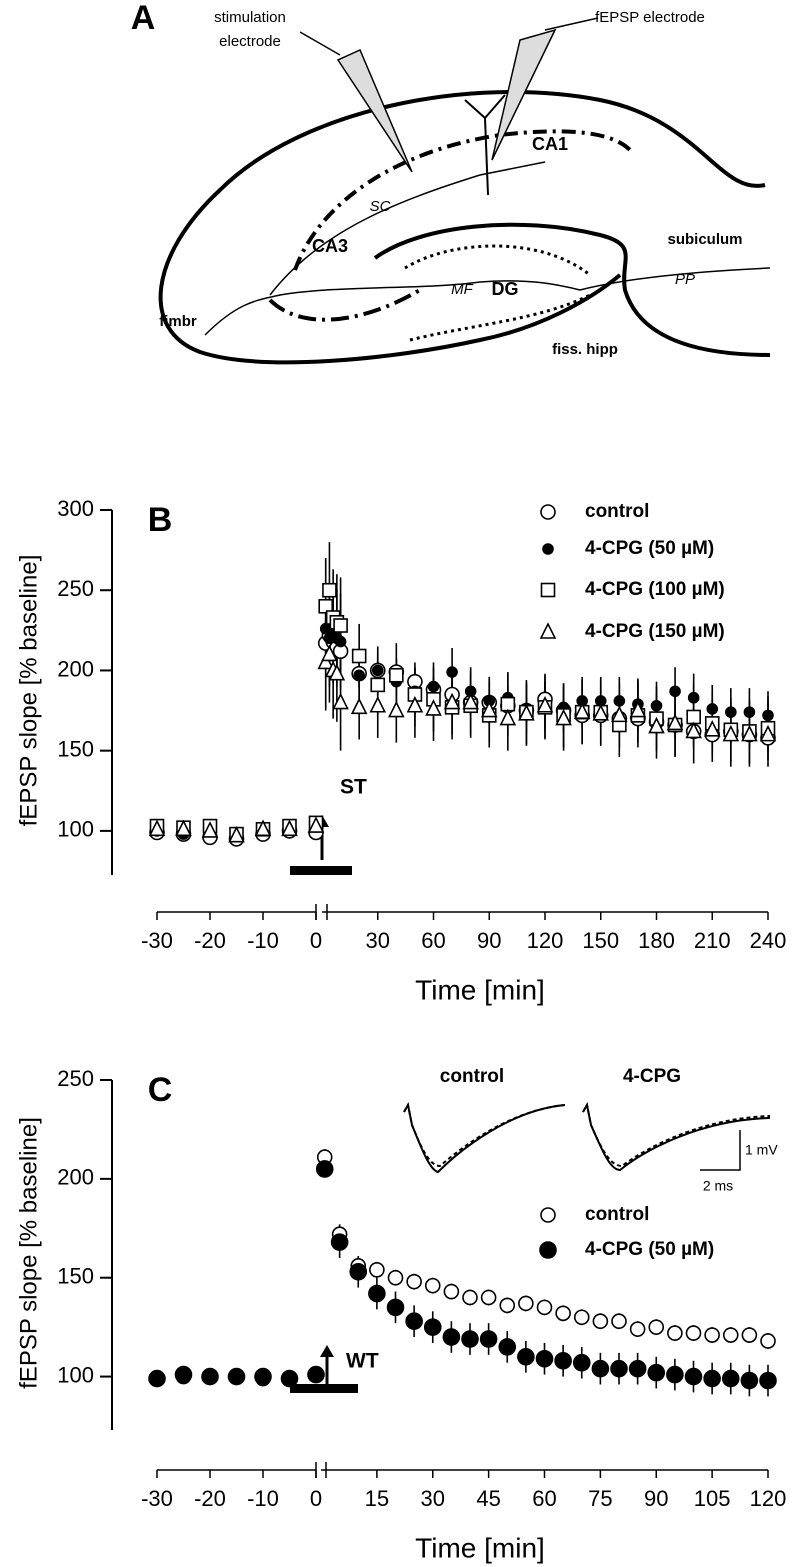 The image size is (800, 1567). What do you see at coordinates (585, 349) in the screenshot?
I see `diagram-label: fiss. hipp` at bounding box center [585, 349].